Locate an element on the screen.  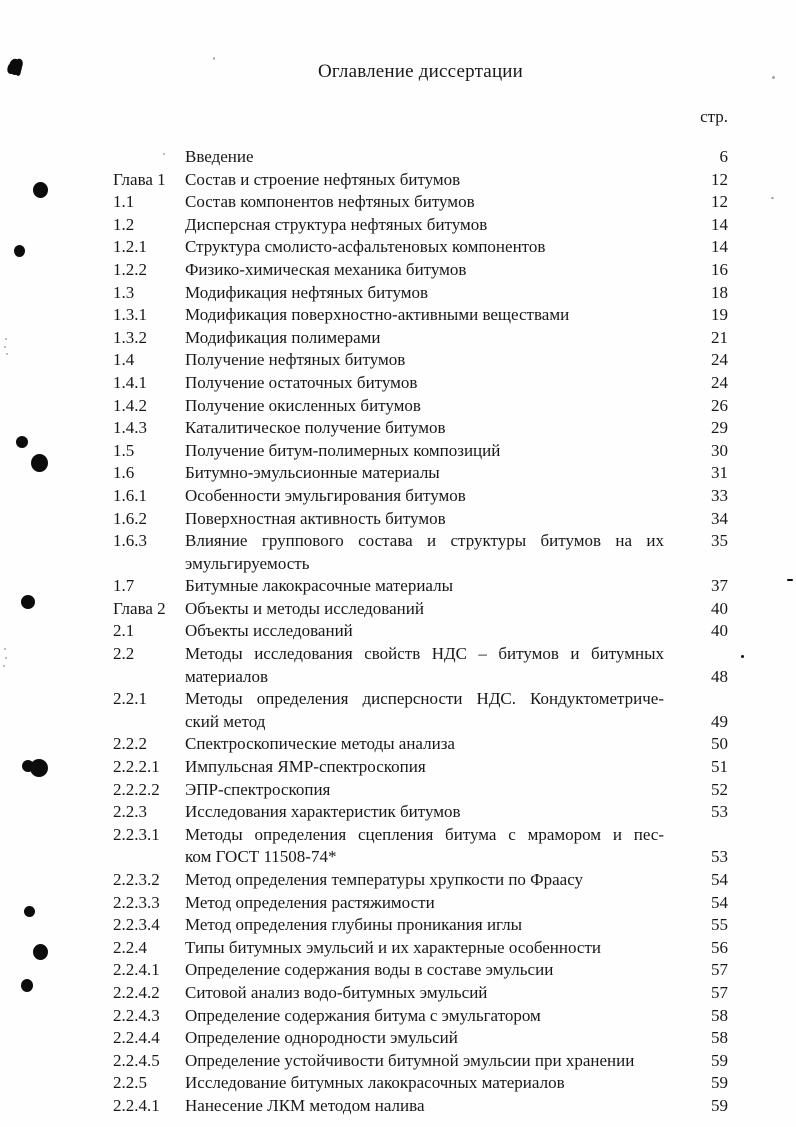
toc-entry-page-number: 19 is located at coordinates (719, 315).